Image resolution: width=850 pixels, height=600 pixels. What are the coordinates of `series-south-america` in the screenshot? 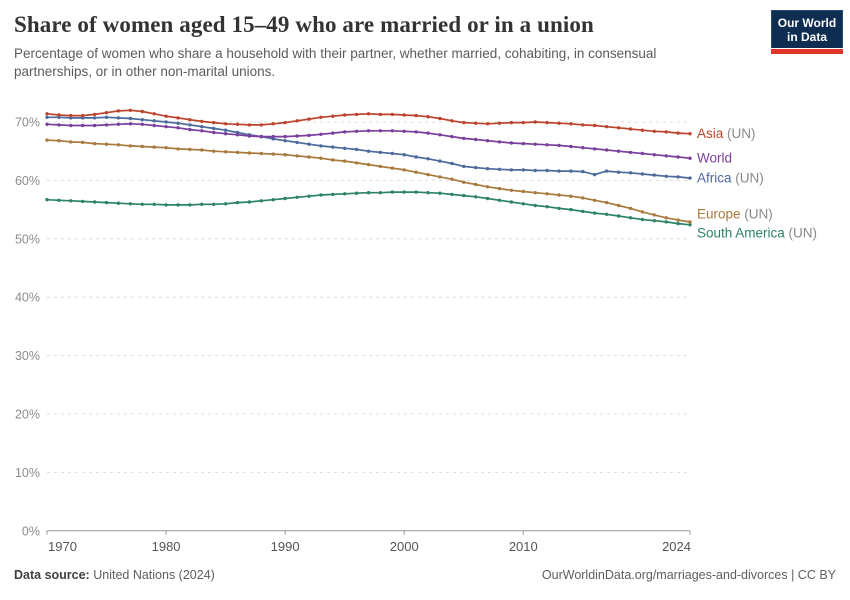 It's located at (368, 208).